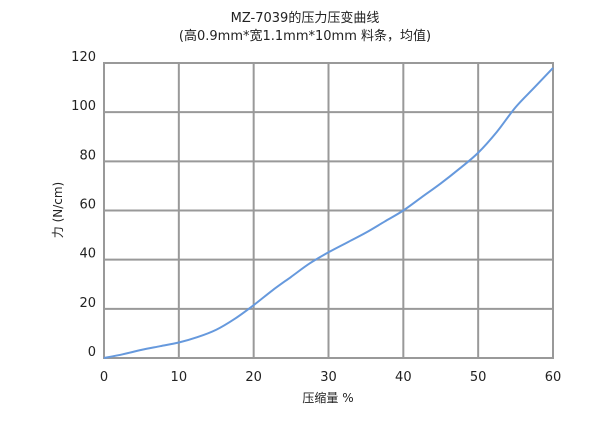 Image resolution: width=594 pixels, height=426 pixels. What do you see at coordinates (83, 57) in the screenshot?
I see `y-tick-label: 120` at bounding box center [83, 57].